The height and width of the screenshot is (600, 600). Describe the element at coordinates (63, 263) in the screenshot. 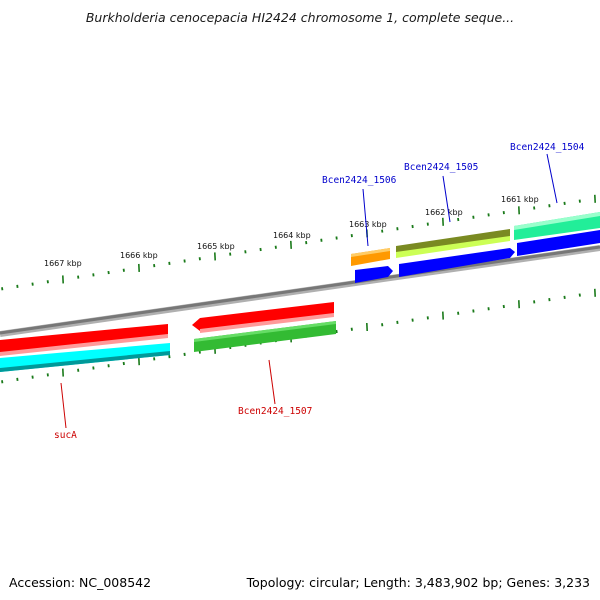

I see `tick-label: 1667 kbp` at that location.